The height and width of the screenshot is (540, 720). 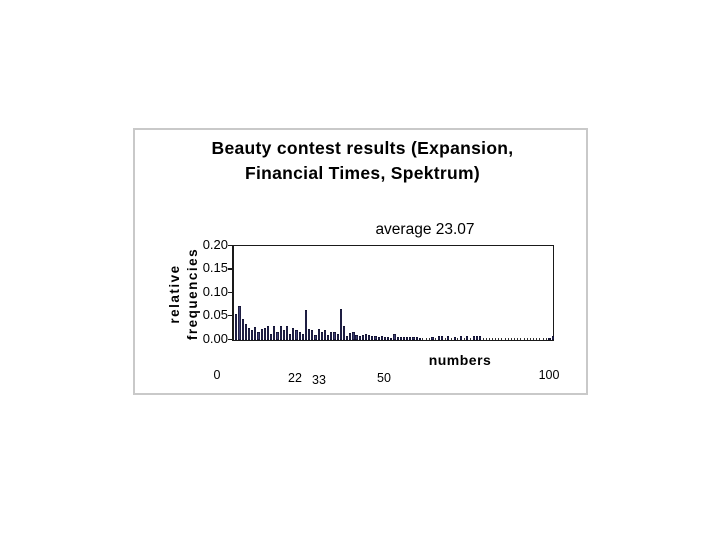 What do you see at coordinates (549, 375) in the screenshot?
I see `x-tick-label: 100` at bounding box center [549, 375].